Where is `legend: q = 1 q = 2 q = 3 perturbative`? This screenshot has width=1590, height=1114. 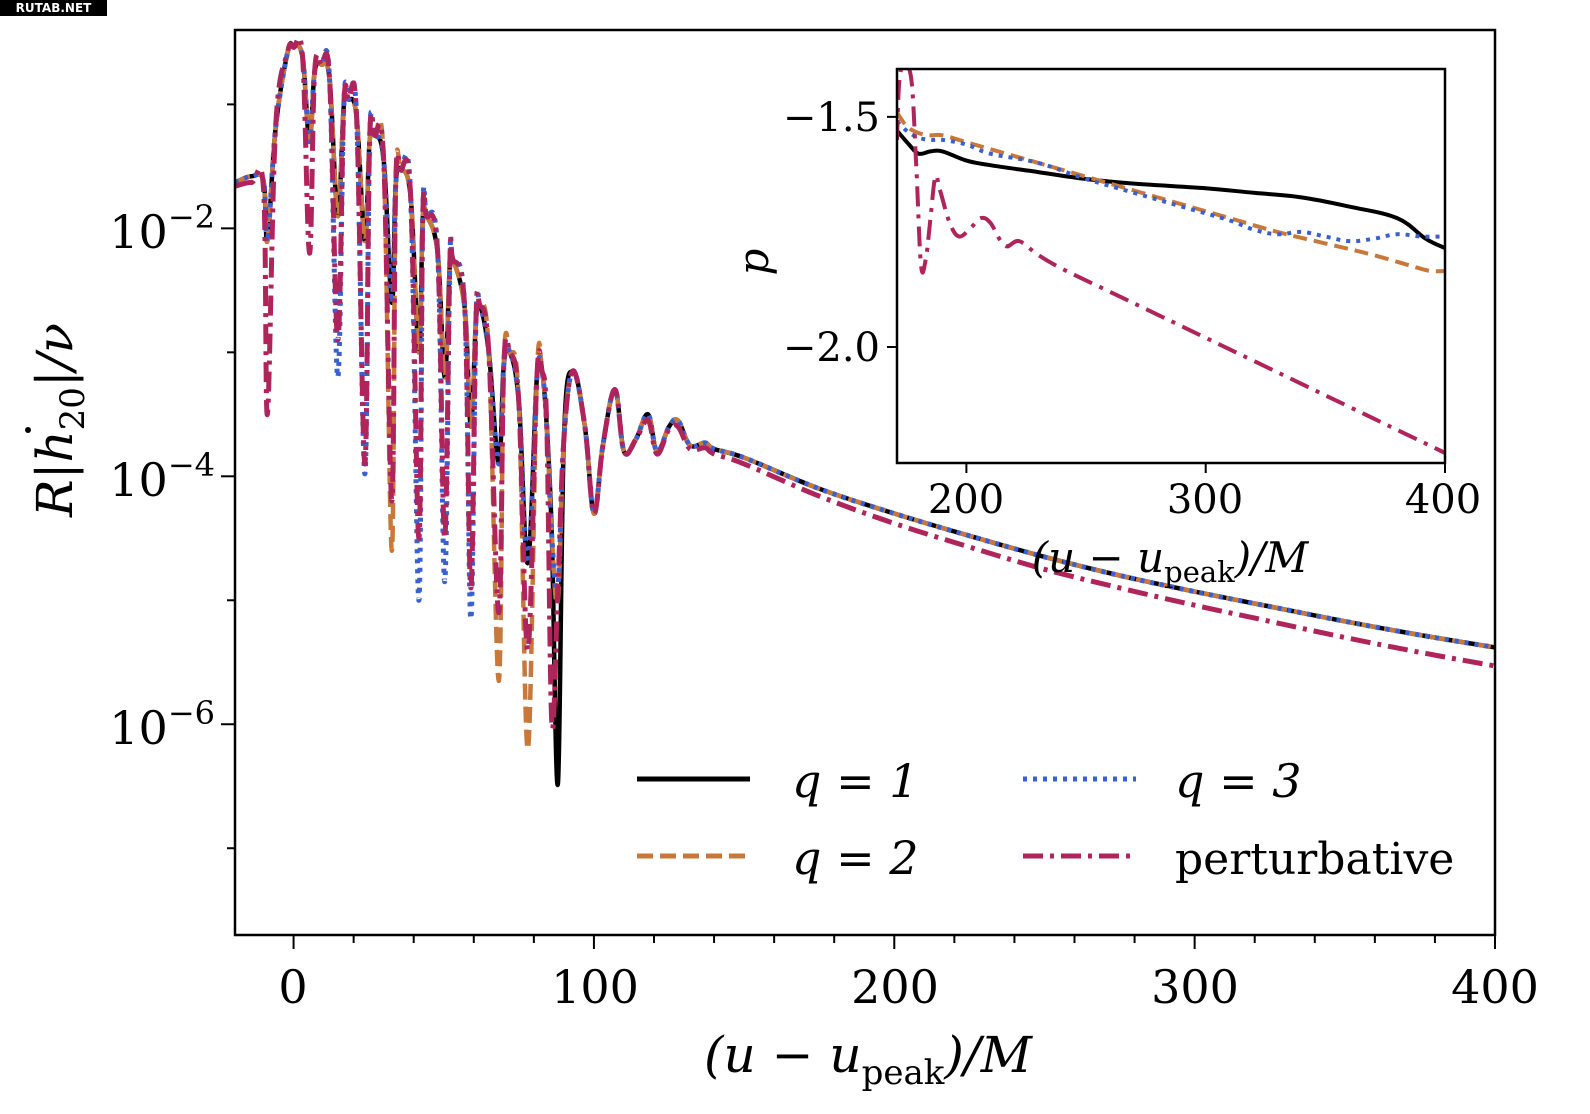
legend: q = 1 q = 2 q = 3 perturbative is located at coordinates (1045, 819).